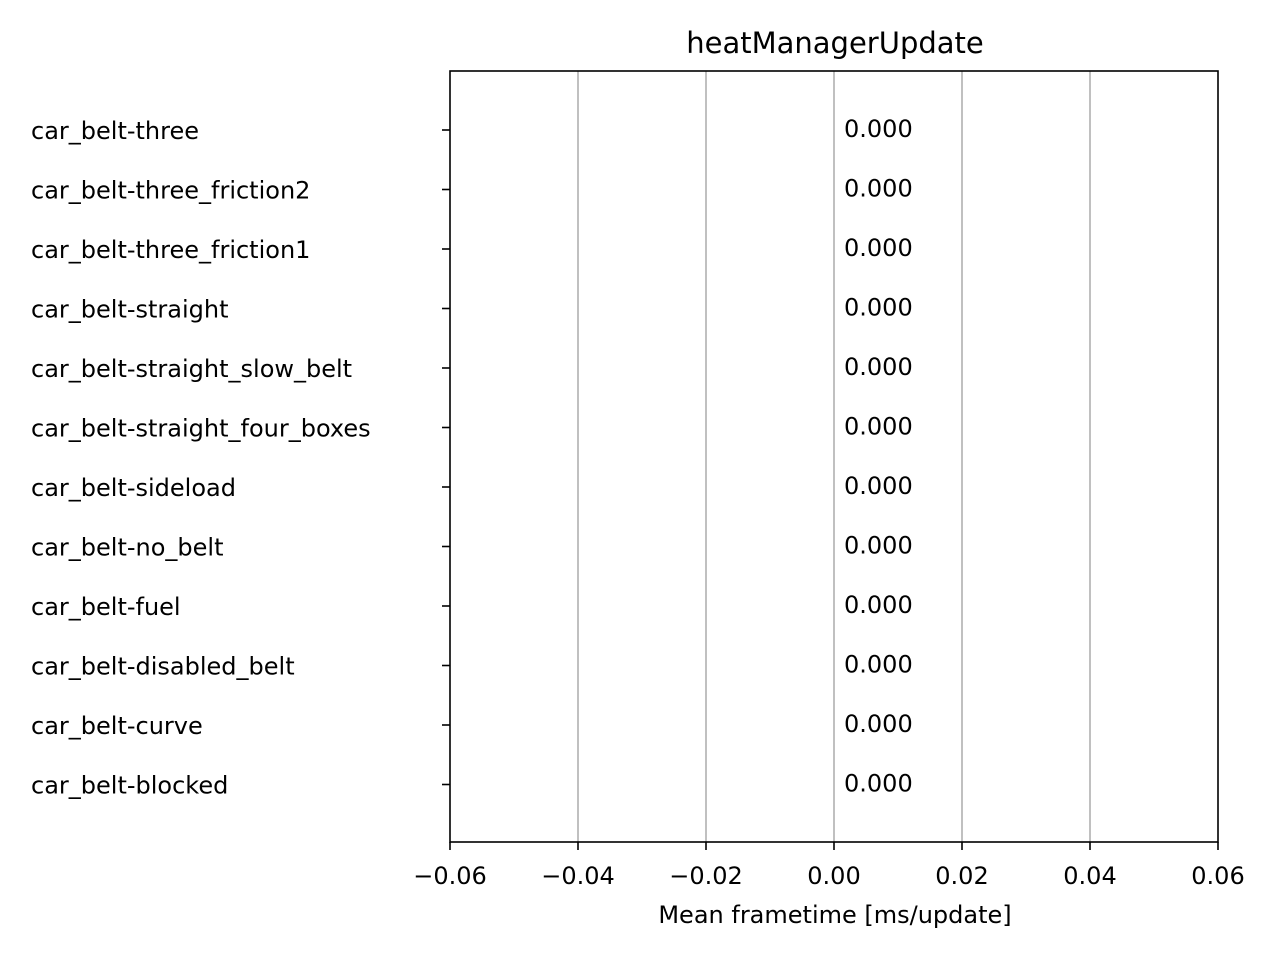  What do you see at coordinates (115, 131) in the screenshot?
I see `y-tick-label: car_belt-three` at bounding box center [115, 131].